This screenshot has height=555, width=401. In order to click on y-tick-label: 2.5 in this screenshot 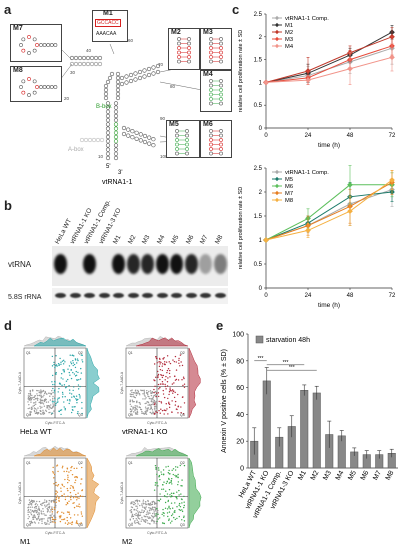, I will do `click(258, 169)`.